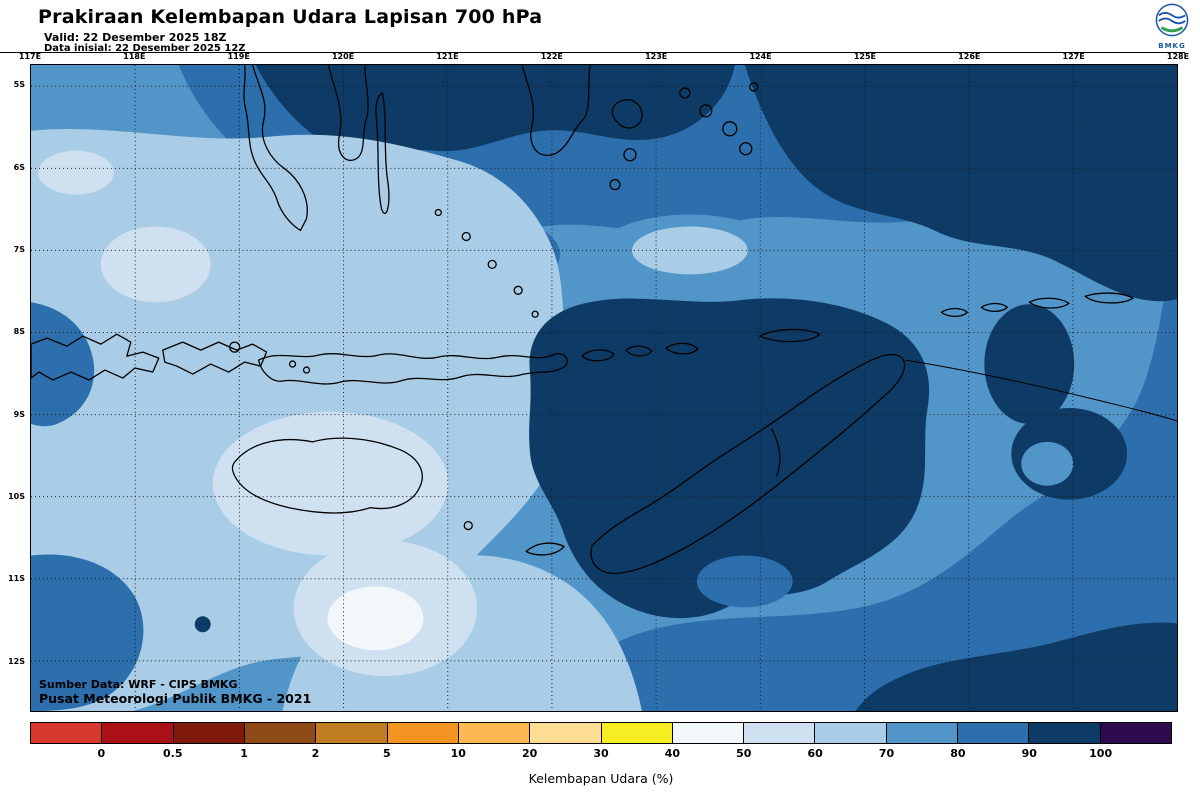 The height and width of the screenshot is (800, 1200). I want to click on colorbar-tick-label: 90, so click(1029, 753).